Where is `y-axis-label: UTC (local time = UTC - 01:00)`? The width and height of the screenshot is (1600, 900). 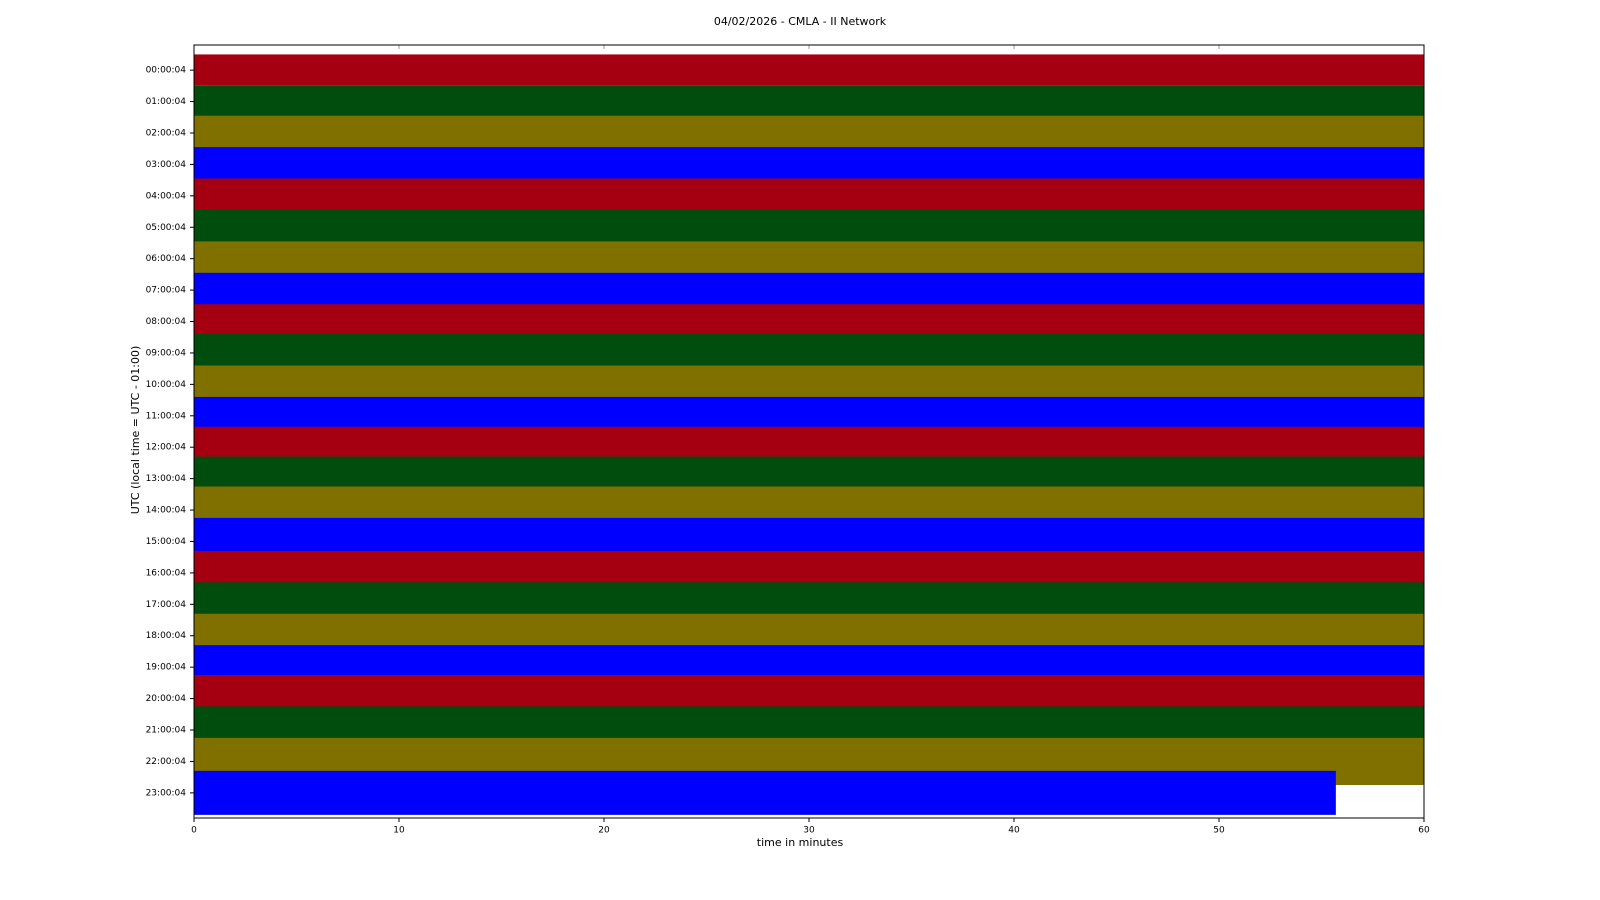 y-axis-label: UTC (local time = UTC - 01:00) is located at coordinates (135, 430).